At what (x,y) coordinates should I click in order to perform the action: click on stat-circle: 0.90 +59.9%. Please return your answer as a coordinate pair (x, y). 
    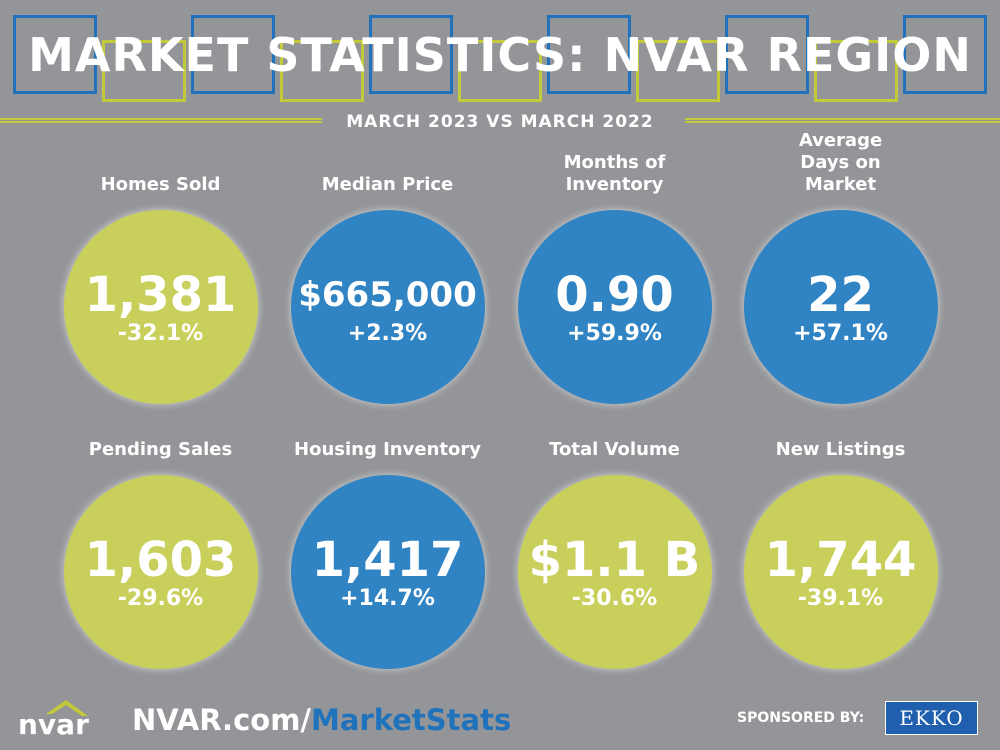
    Looking at the image, I should click on (614, 307).